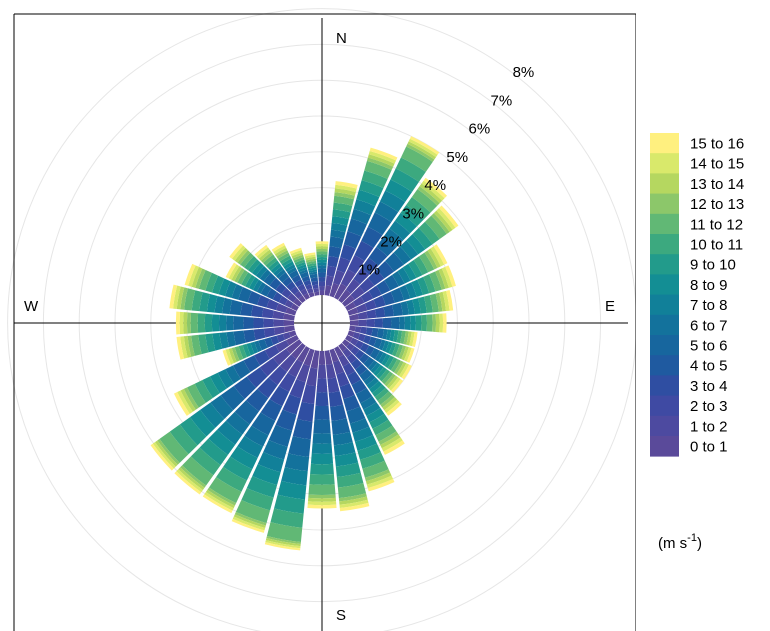 The height and width of the screenshot is (631, 770). Describe the element at coordinates (400, 230) in the screenshot. I see `bar-segment-40deg-bin7` at that location.